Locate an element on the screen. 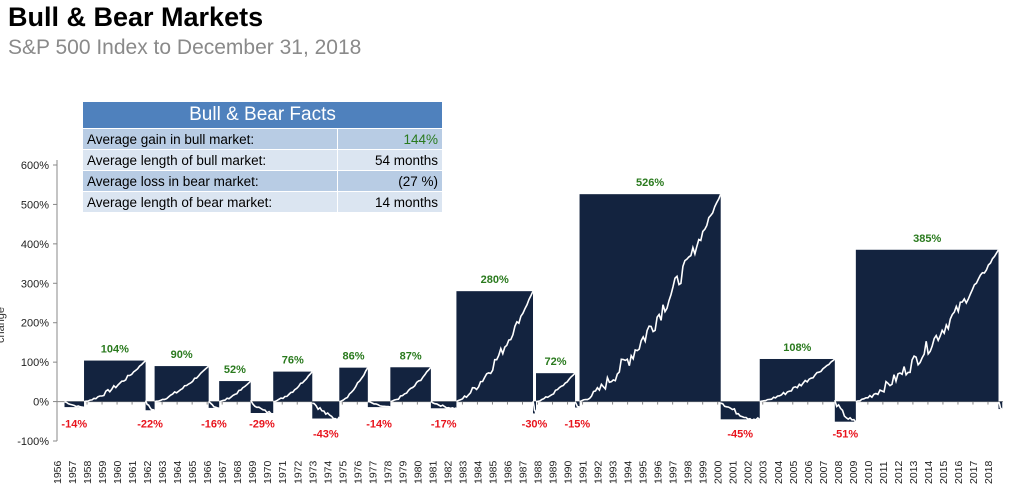 This screenshot has width=1009, height=490. bear-data-label: -29% is located at coordinates (262, 425).